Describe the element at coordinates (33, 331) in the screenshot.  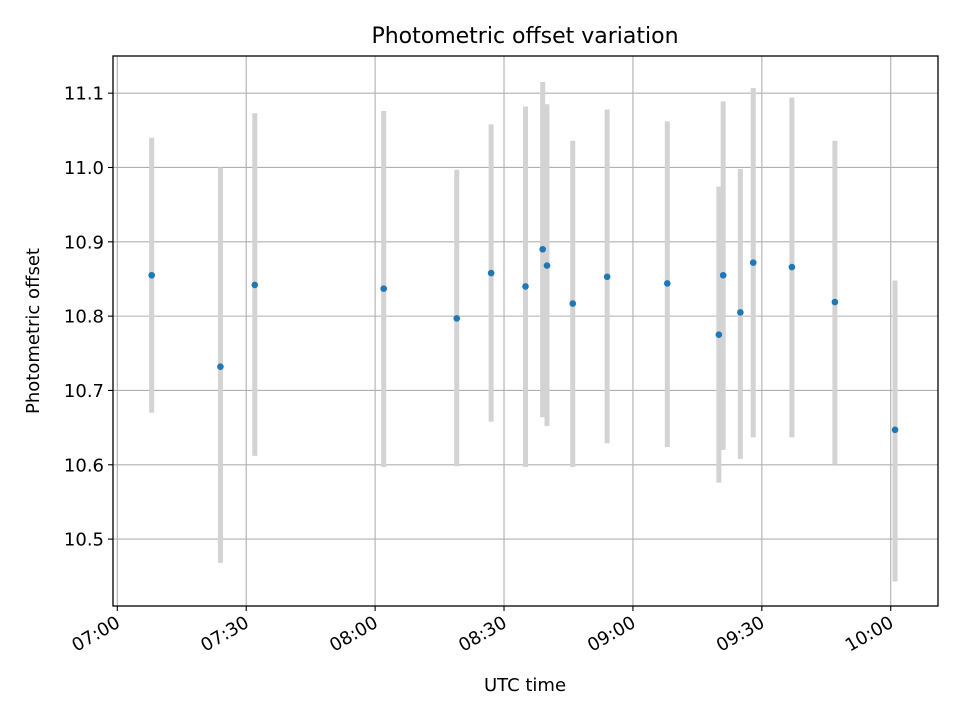
I see `y-axis-label: Photometric offset` at that location.